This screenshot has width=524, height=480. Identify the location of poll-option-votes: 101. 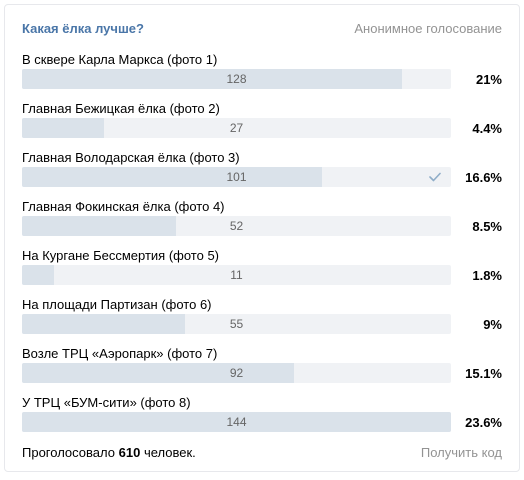
(236, 177).